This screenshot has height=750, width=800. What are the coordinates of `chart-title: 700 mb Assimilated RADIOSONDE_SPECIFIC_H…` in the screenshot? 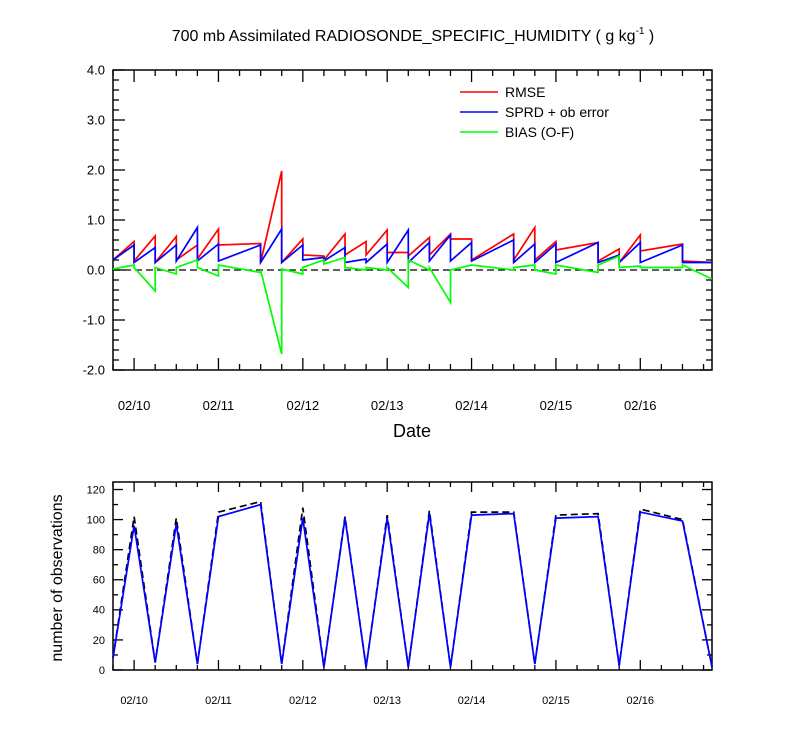 It's located at (413, 35).